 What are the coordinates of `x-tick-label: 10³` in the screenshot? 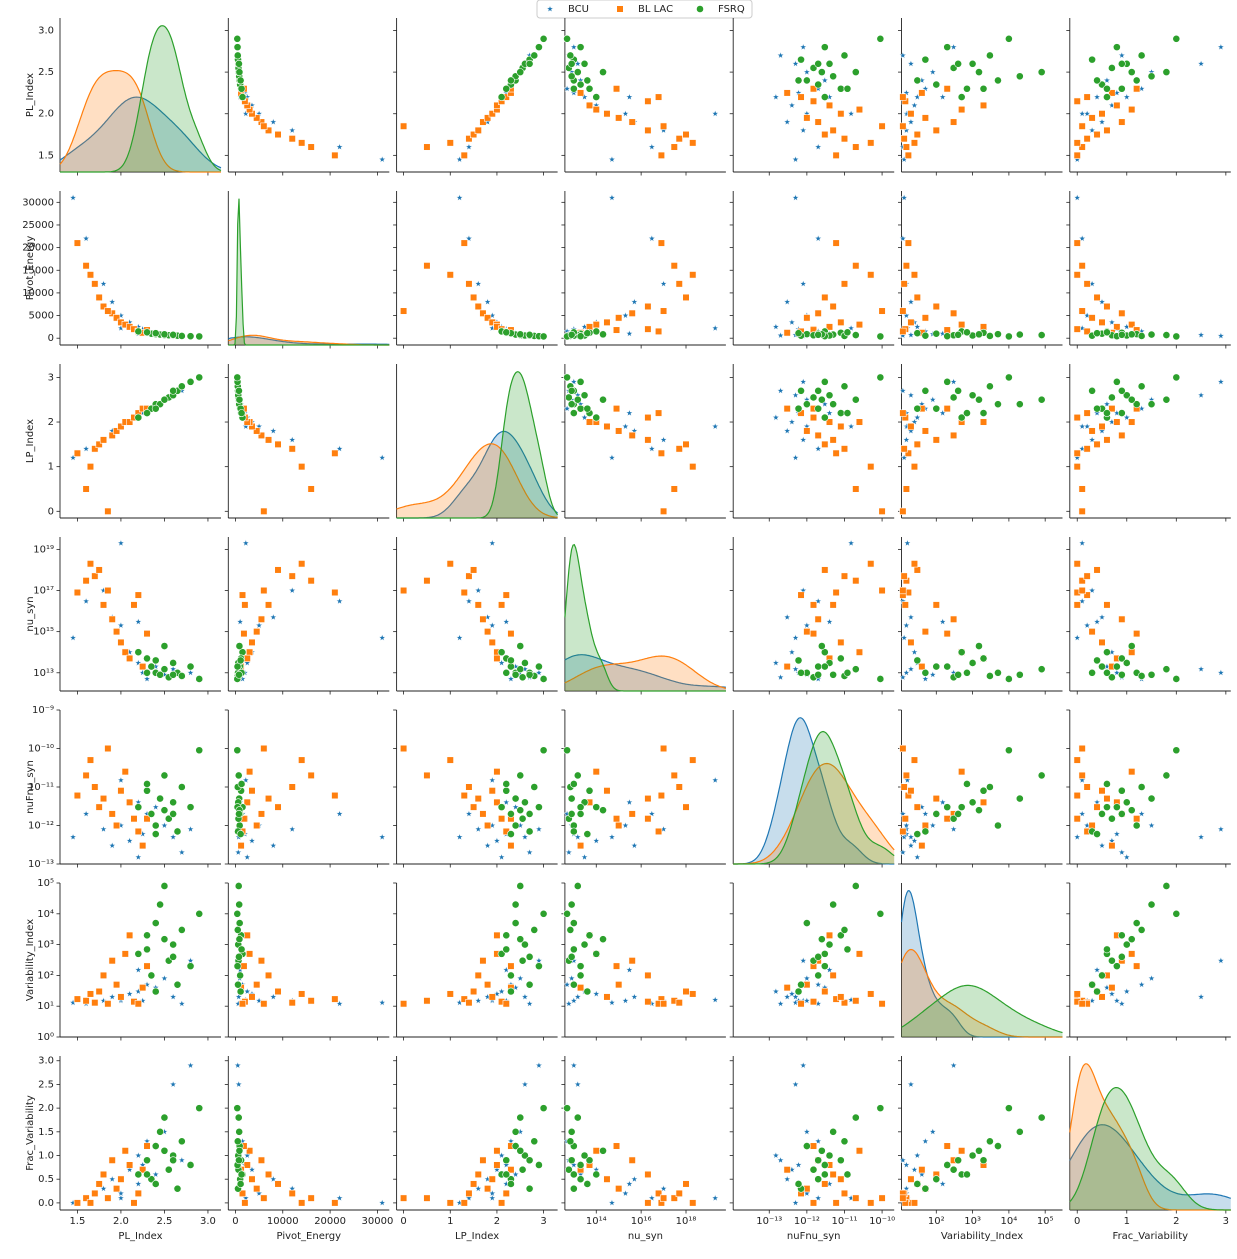 It's located at (972, 1221).